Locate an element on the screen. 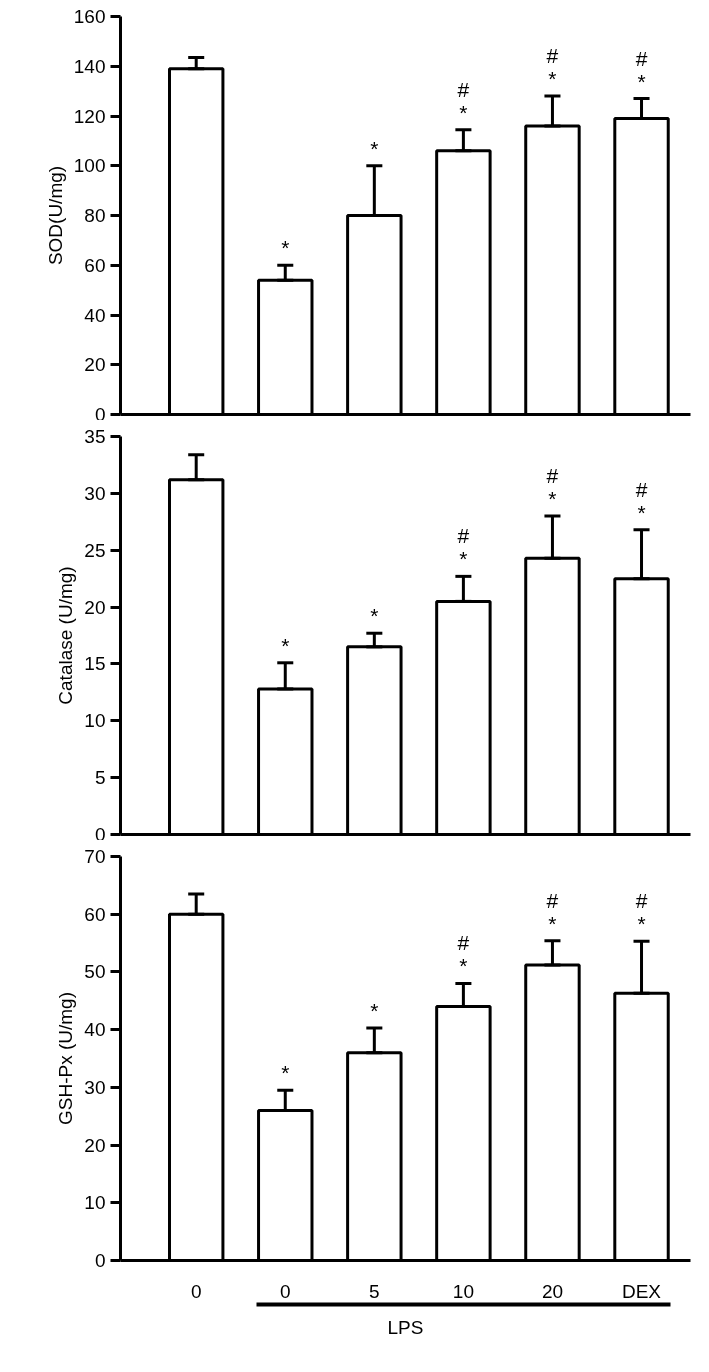  y-tick-label: 35 is located at coordinates (95, 436).